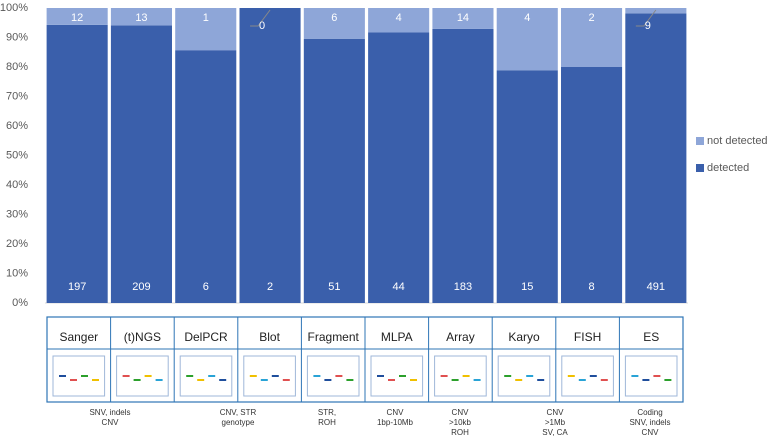  I want to click on data-label: 0, so click(262, 26).